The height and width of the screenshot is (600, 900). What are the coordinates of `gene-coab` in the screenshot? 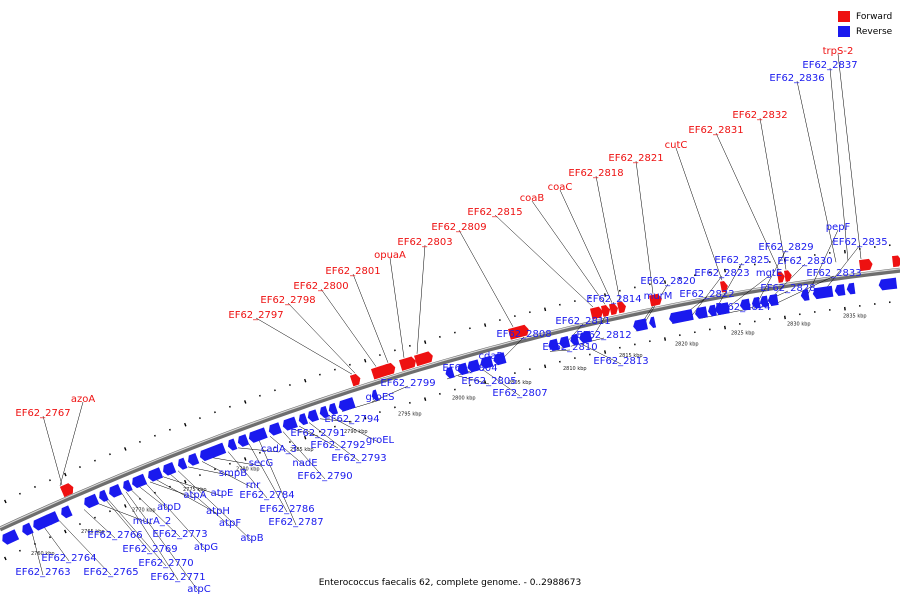 It's located at (605, 310).